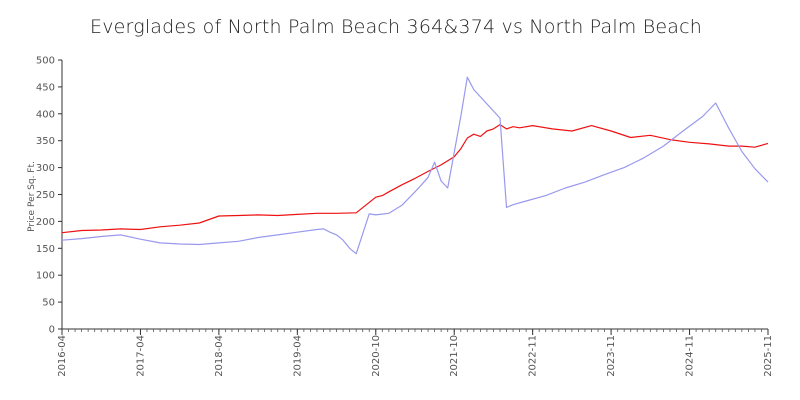 Image resolution: width=800 pixels, height=400 pixels. What do you see at coordinates (52, 330) in the screenshot?
I see `y-tick-label: 0` at bounding box center [52, 330].